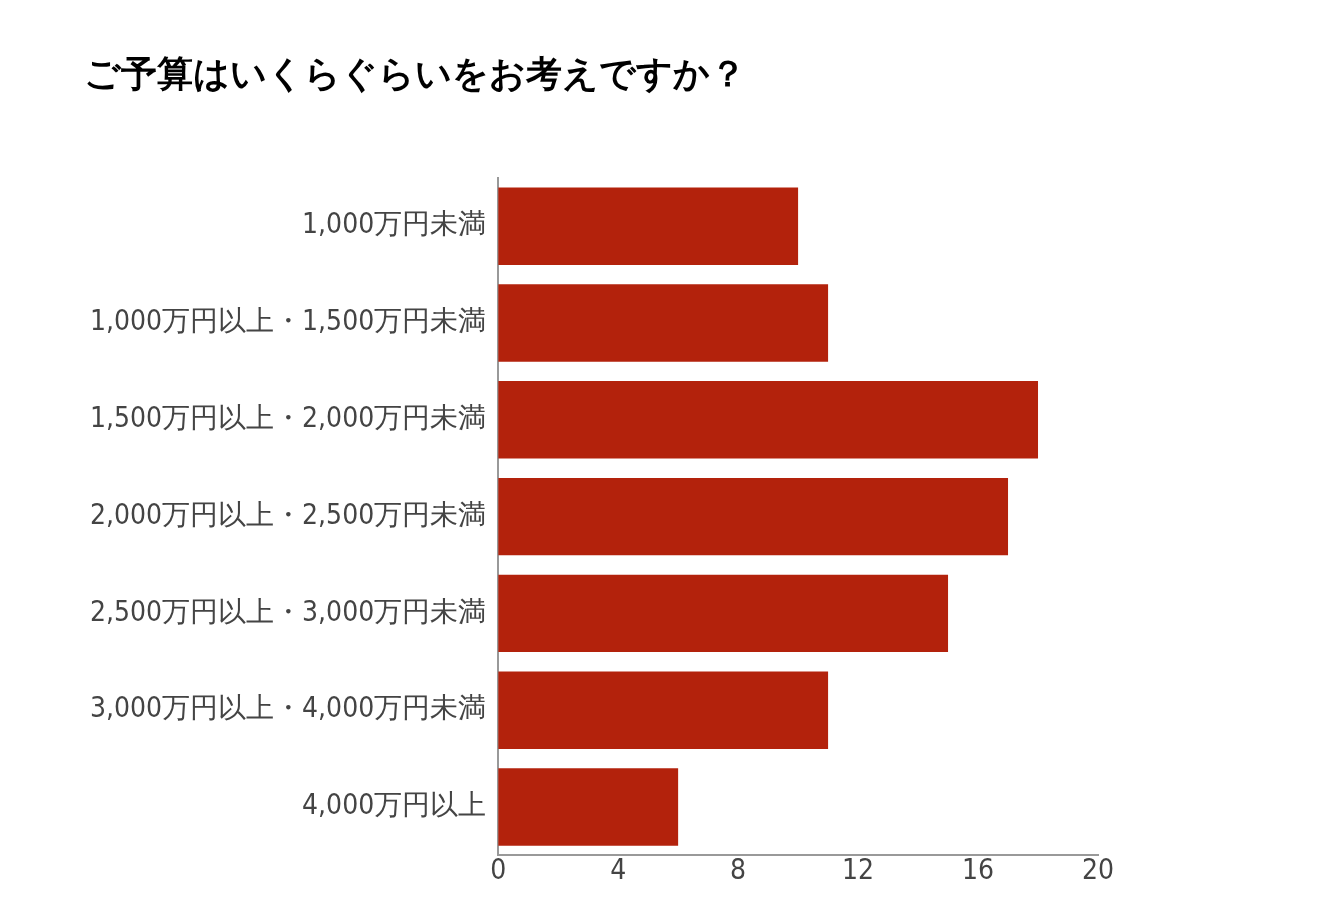  I want to click on y-tick-label: 1,000万円以上・1,500万円未満, so click(288, 321).